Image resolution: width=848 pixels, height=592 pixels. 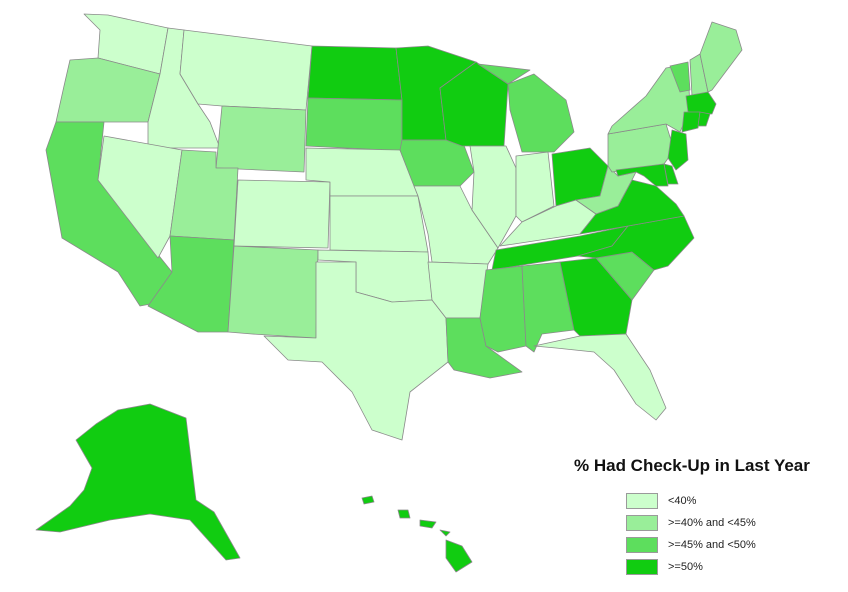 I want to click on legend-label: >=50%, so click(x=685, y=567).